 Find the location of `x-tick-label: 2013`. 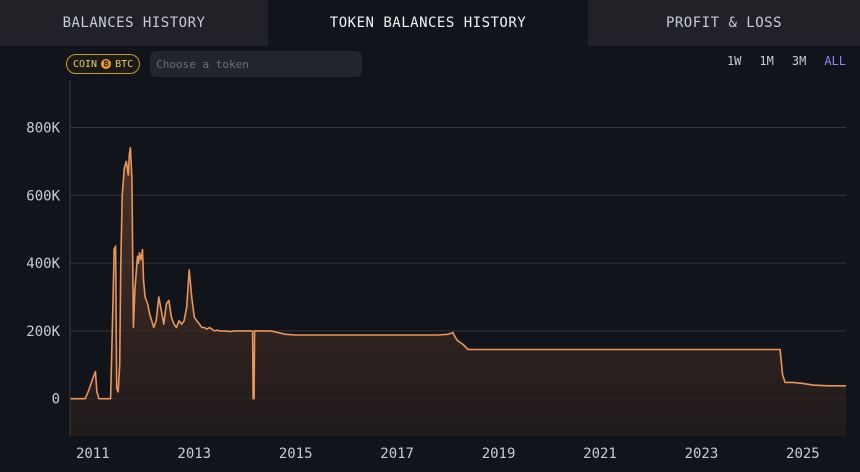

x-tick-label: 2013 is located at coordinates (194, 454).